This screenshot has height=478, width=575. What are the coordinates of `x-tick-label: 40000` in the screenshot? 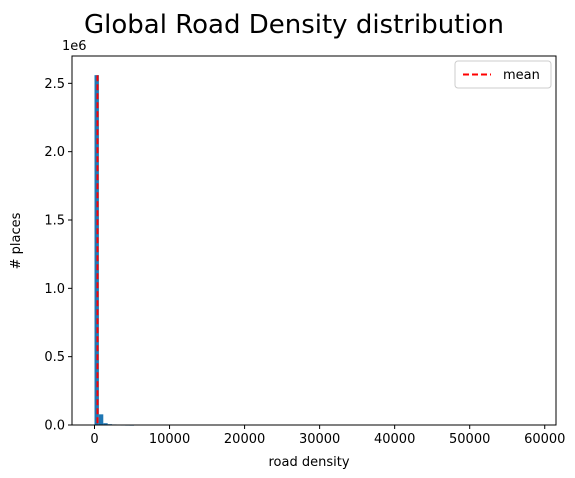 It's located at (394, 439).